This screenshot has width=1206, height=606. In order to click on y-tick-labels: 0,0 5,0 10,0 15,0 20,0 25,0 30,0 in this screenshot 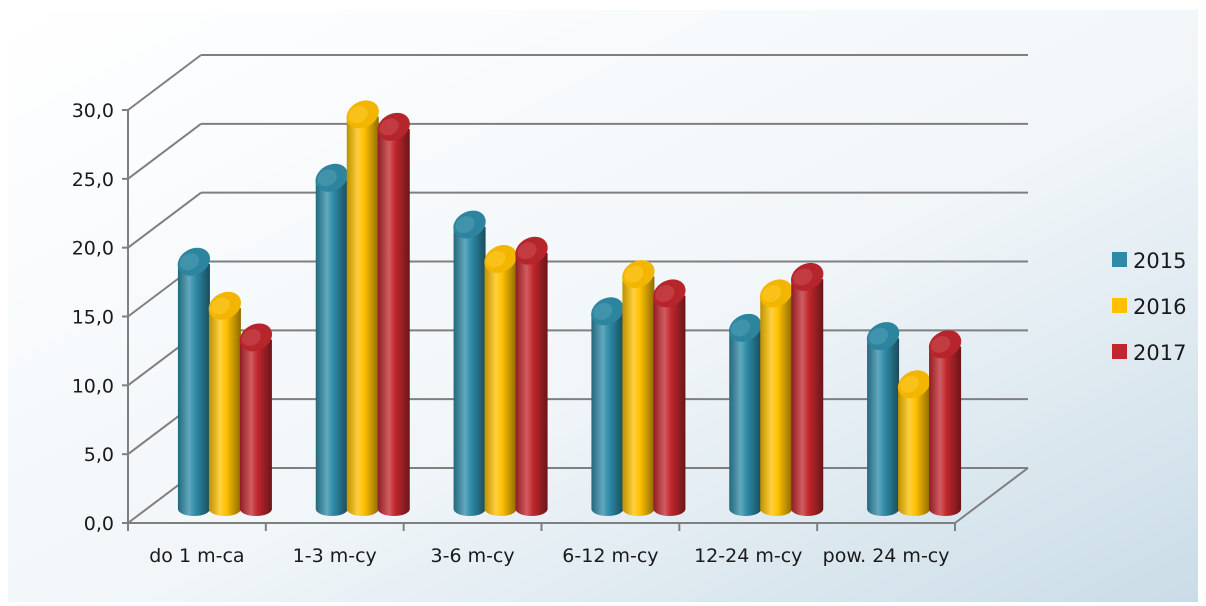, I will do `click(93, 317)`.